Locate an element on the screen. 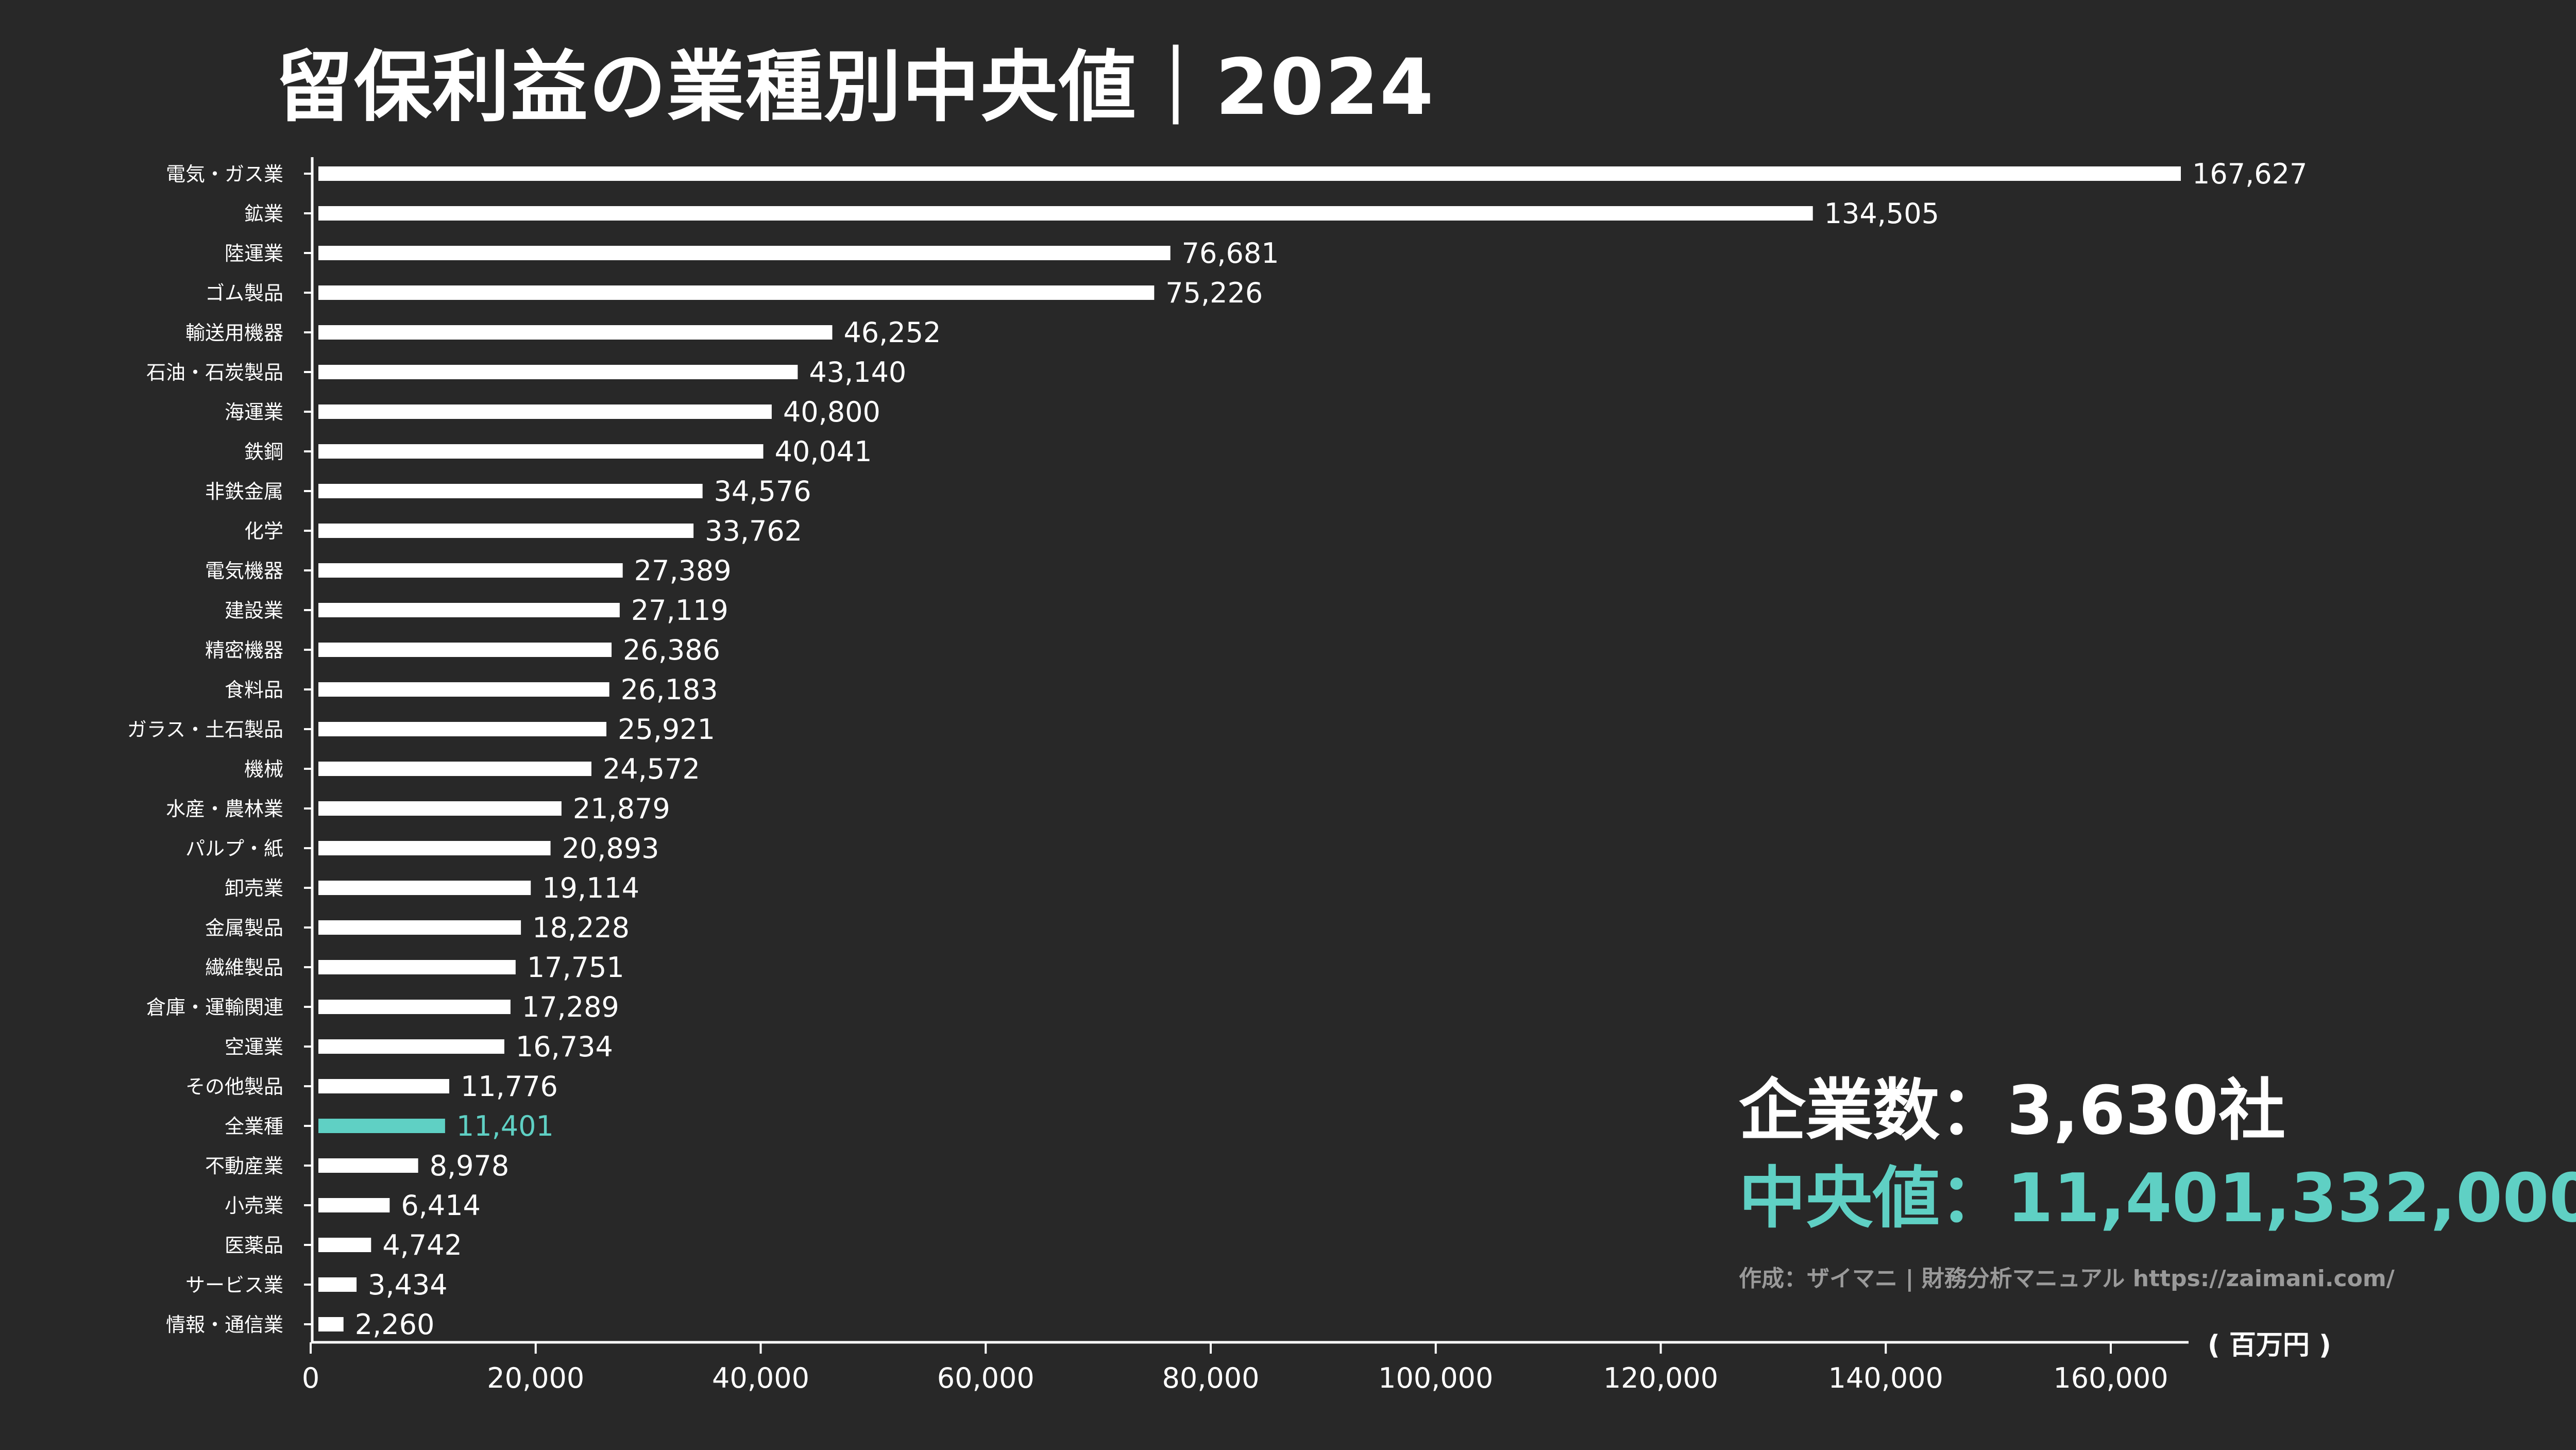 This screenshot has height=1450, width=2576. value-label: 27,389 is located at coordinates (683, 570).